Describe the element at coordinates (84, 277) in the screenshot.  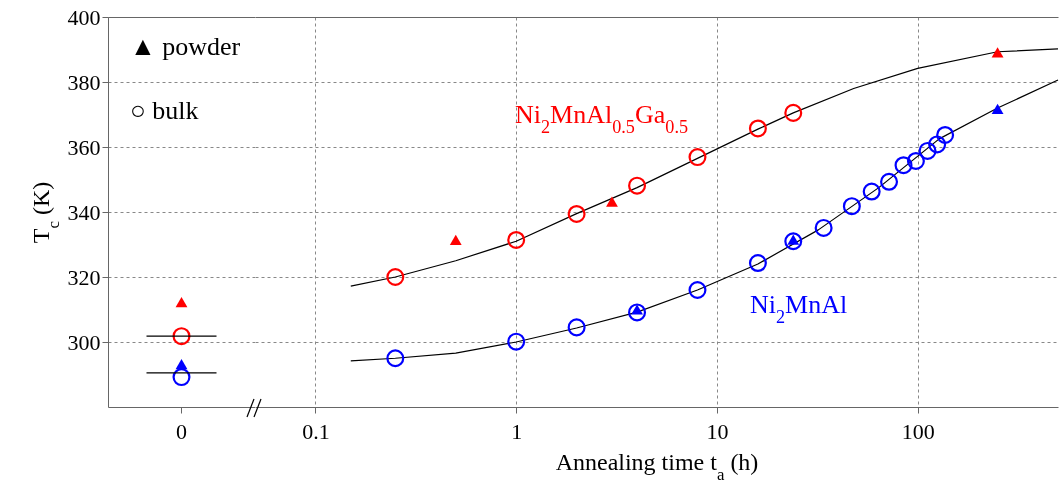
I see `y-tick-label: 320` at that location.